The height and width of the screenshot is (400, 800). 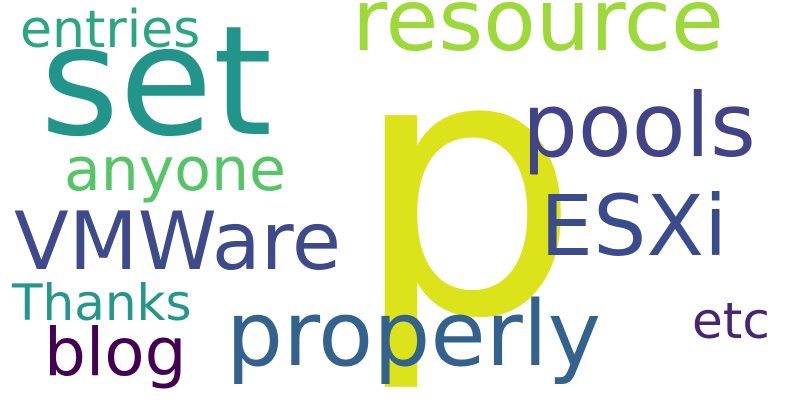 What do you see at coordinates (156, 85) in the screenshot?
I see `word-set: set` at bounding box center [156, 85].